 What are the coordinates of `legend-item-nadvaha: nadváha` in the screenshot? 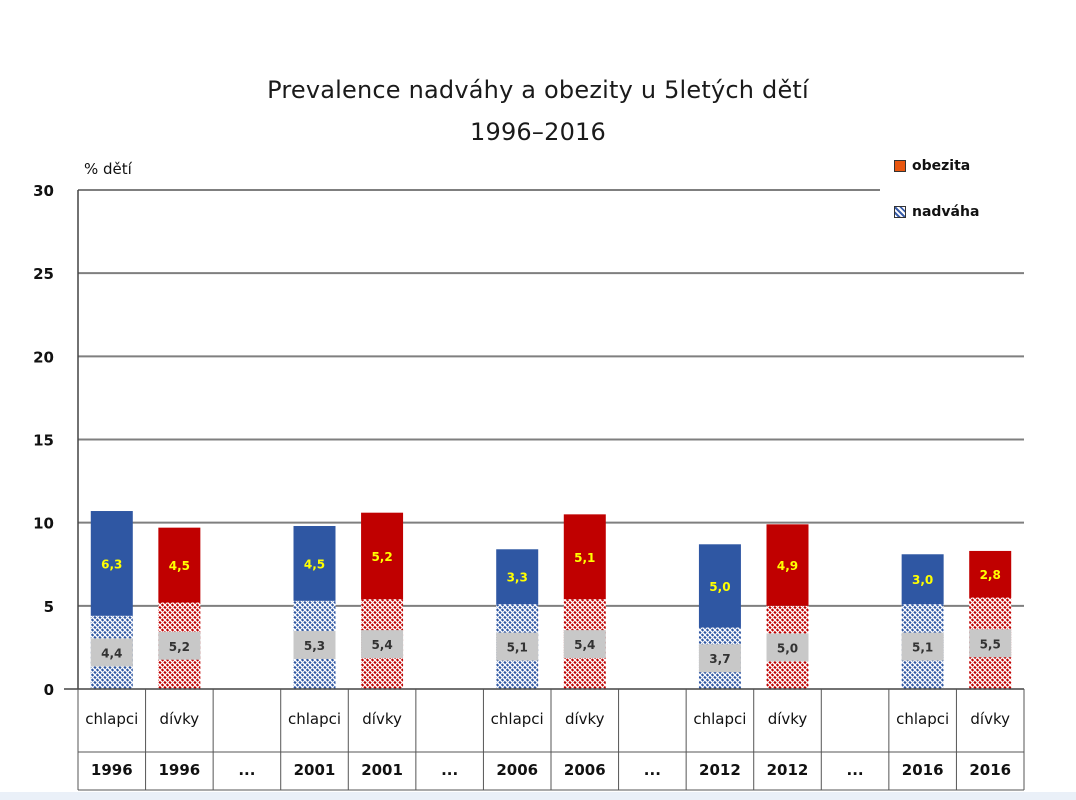 It's located at (936, 212).